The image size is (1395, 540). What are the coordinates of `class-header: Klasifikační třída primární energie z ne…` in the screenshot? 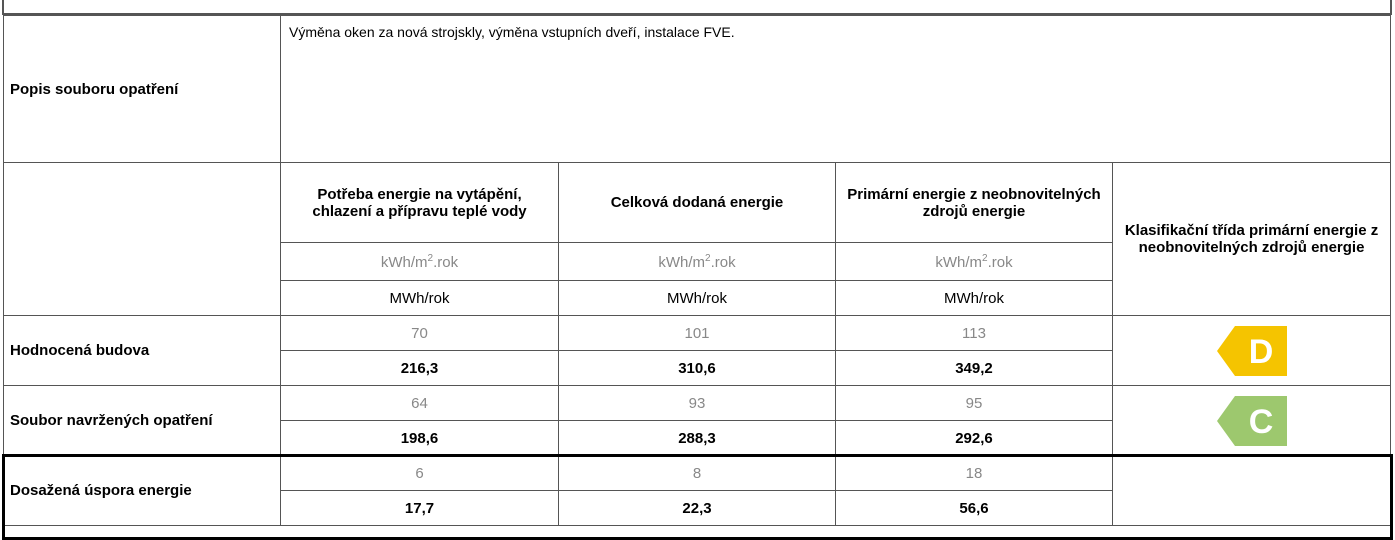 It's located at (1251, 239).